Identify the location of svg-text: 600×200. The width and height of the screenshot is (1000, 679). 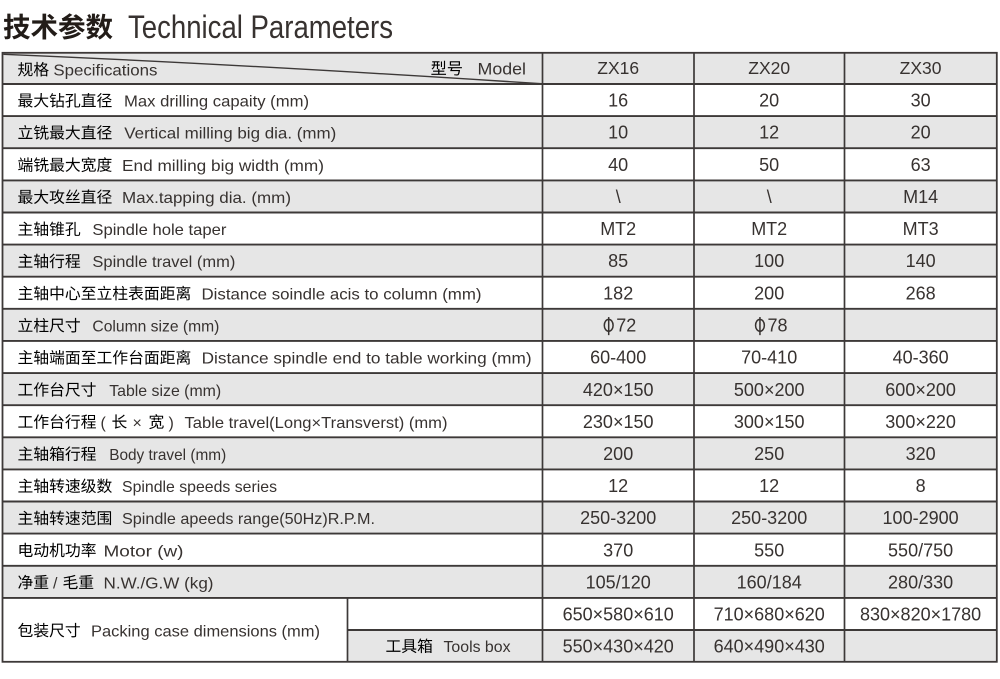
(920, 390).